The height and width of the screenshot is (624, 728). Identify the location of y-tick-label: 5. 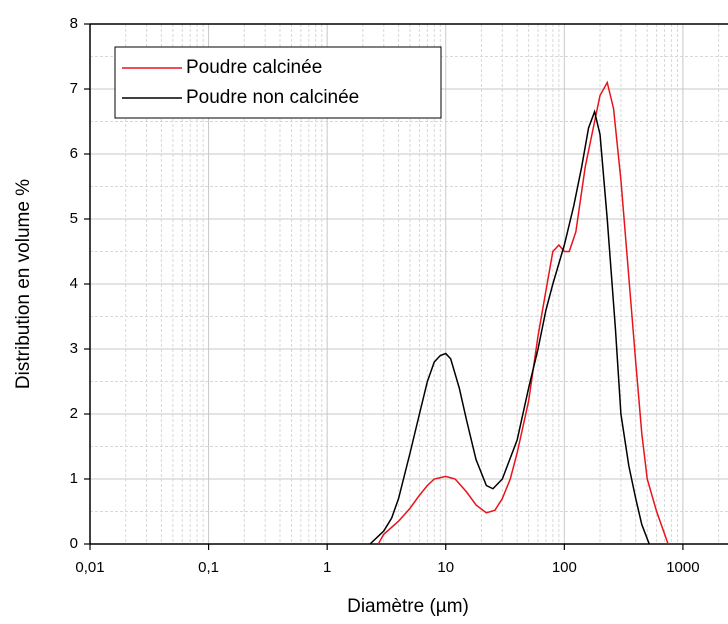
(74, 218).